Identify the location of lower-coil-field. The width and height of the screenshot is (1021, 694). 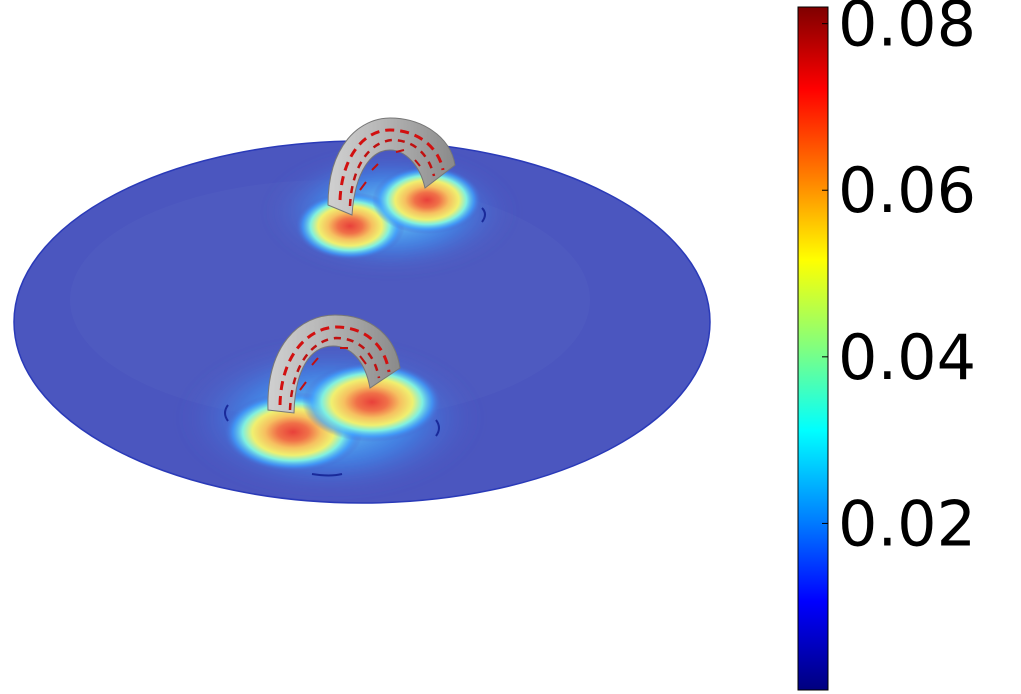
(330, 418).